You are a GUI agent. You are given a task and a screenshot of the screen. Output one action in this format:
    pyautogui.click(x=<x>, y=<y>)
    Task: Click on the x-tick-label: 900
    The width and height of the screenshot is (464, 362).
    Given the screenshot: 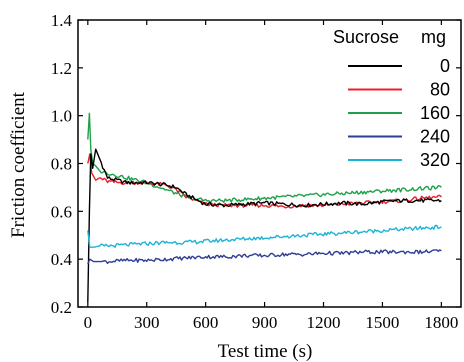 What is the action you would take?
    pyautogui.click(x=265, y=322)
    